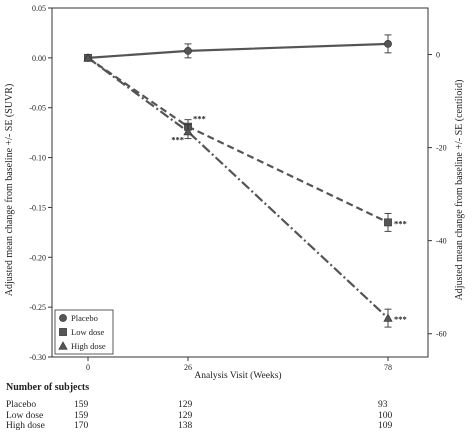 This screenshot has width=474, height=436. Describe the element at coordinates (37, 108) in the screenshot. I see `y-tick-label: -0.05` at that location.